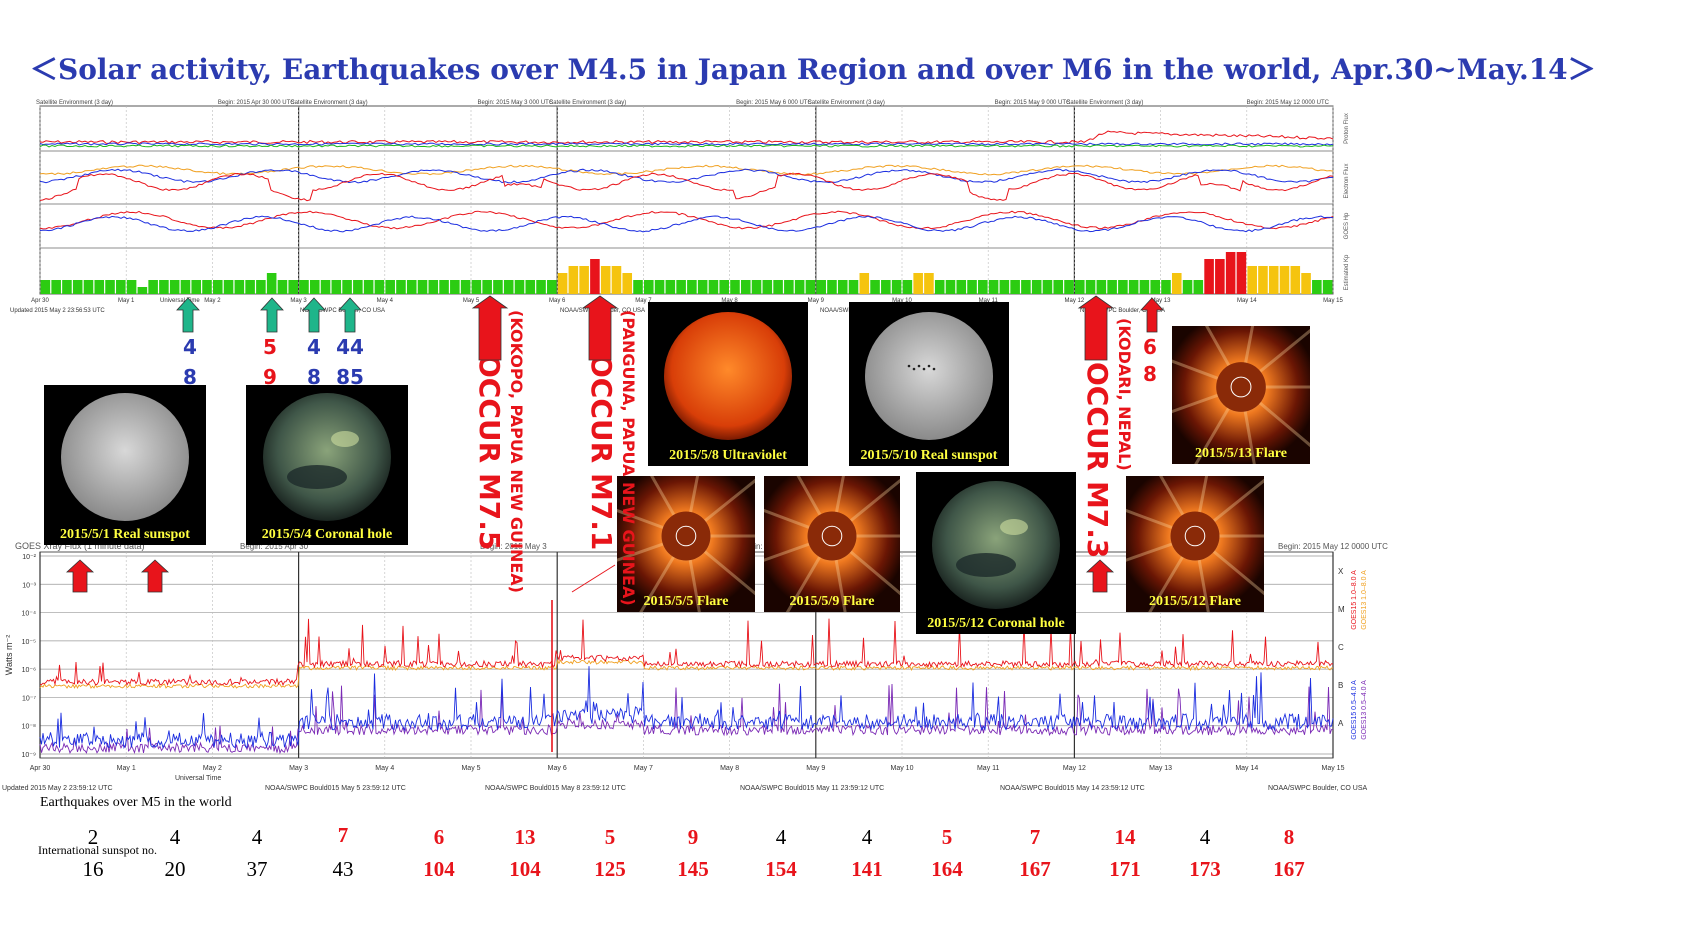 This screenshot has height=952, width=1693. I want to click on japan-quake-bottom: 8, so click(190, 377).